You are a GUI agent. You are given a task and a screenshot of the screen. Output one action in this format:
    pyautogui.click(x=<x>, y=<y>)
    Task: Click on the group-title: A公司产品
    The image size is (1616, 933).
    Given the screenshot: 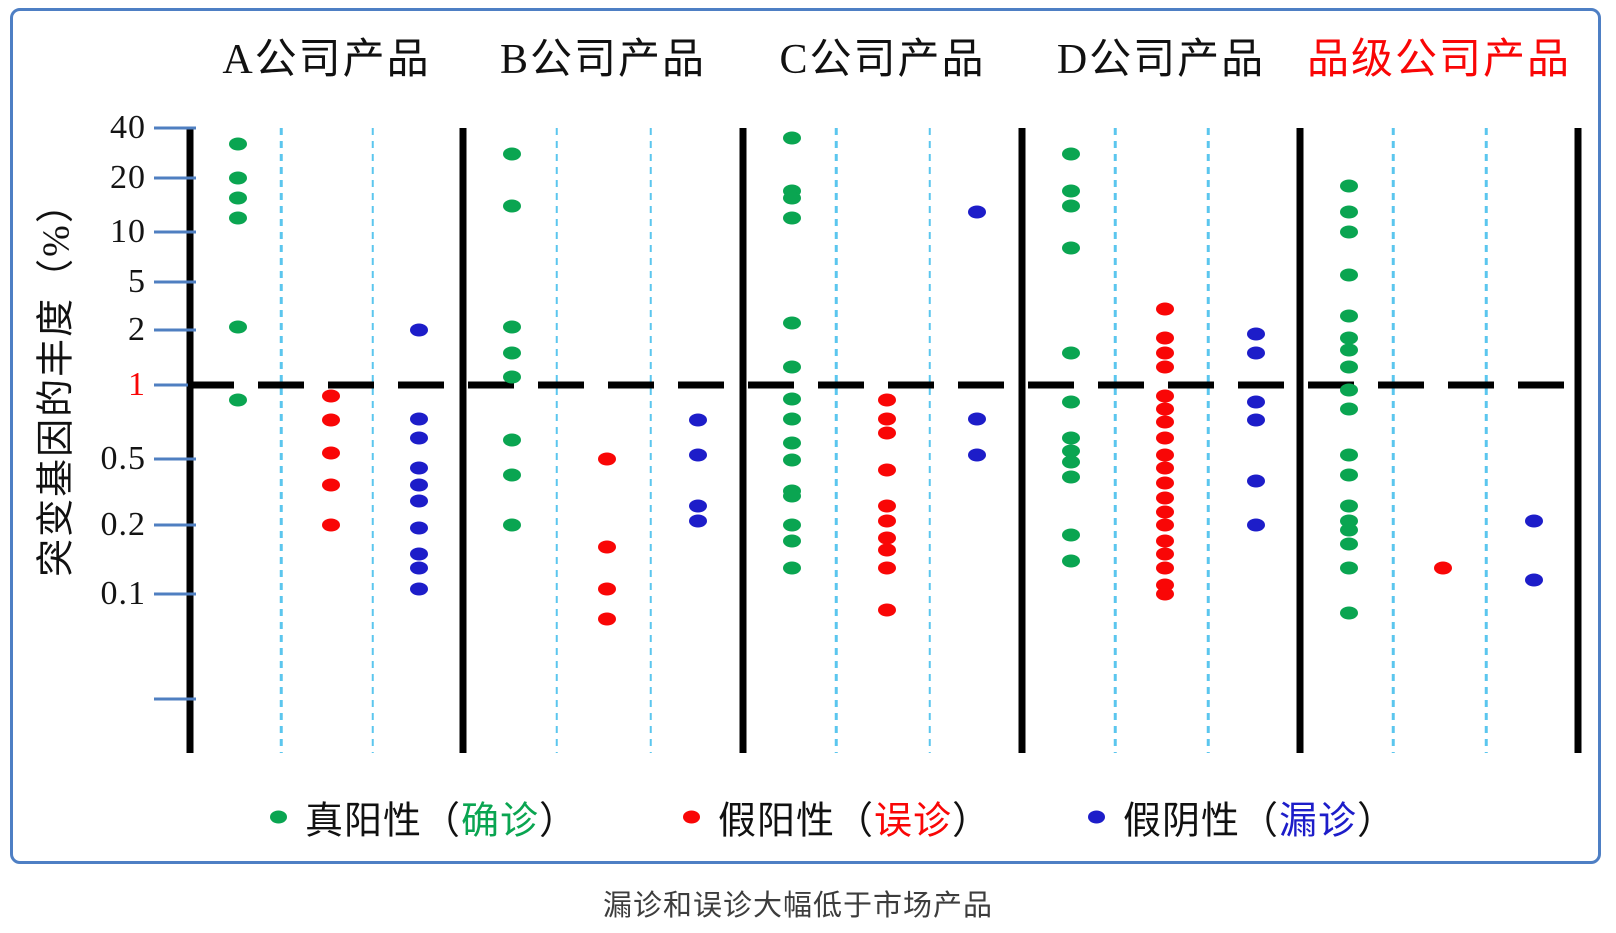 What is the action you would take?
    pyautogui.click(x=326, y=60)
    